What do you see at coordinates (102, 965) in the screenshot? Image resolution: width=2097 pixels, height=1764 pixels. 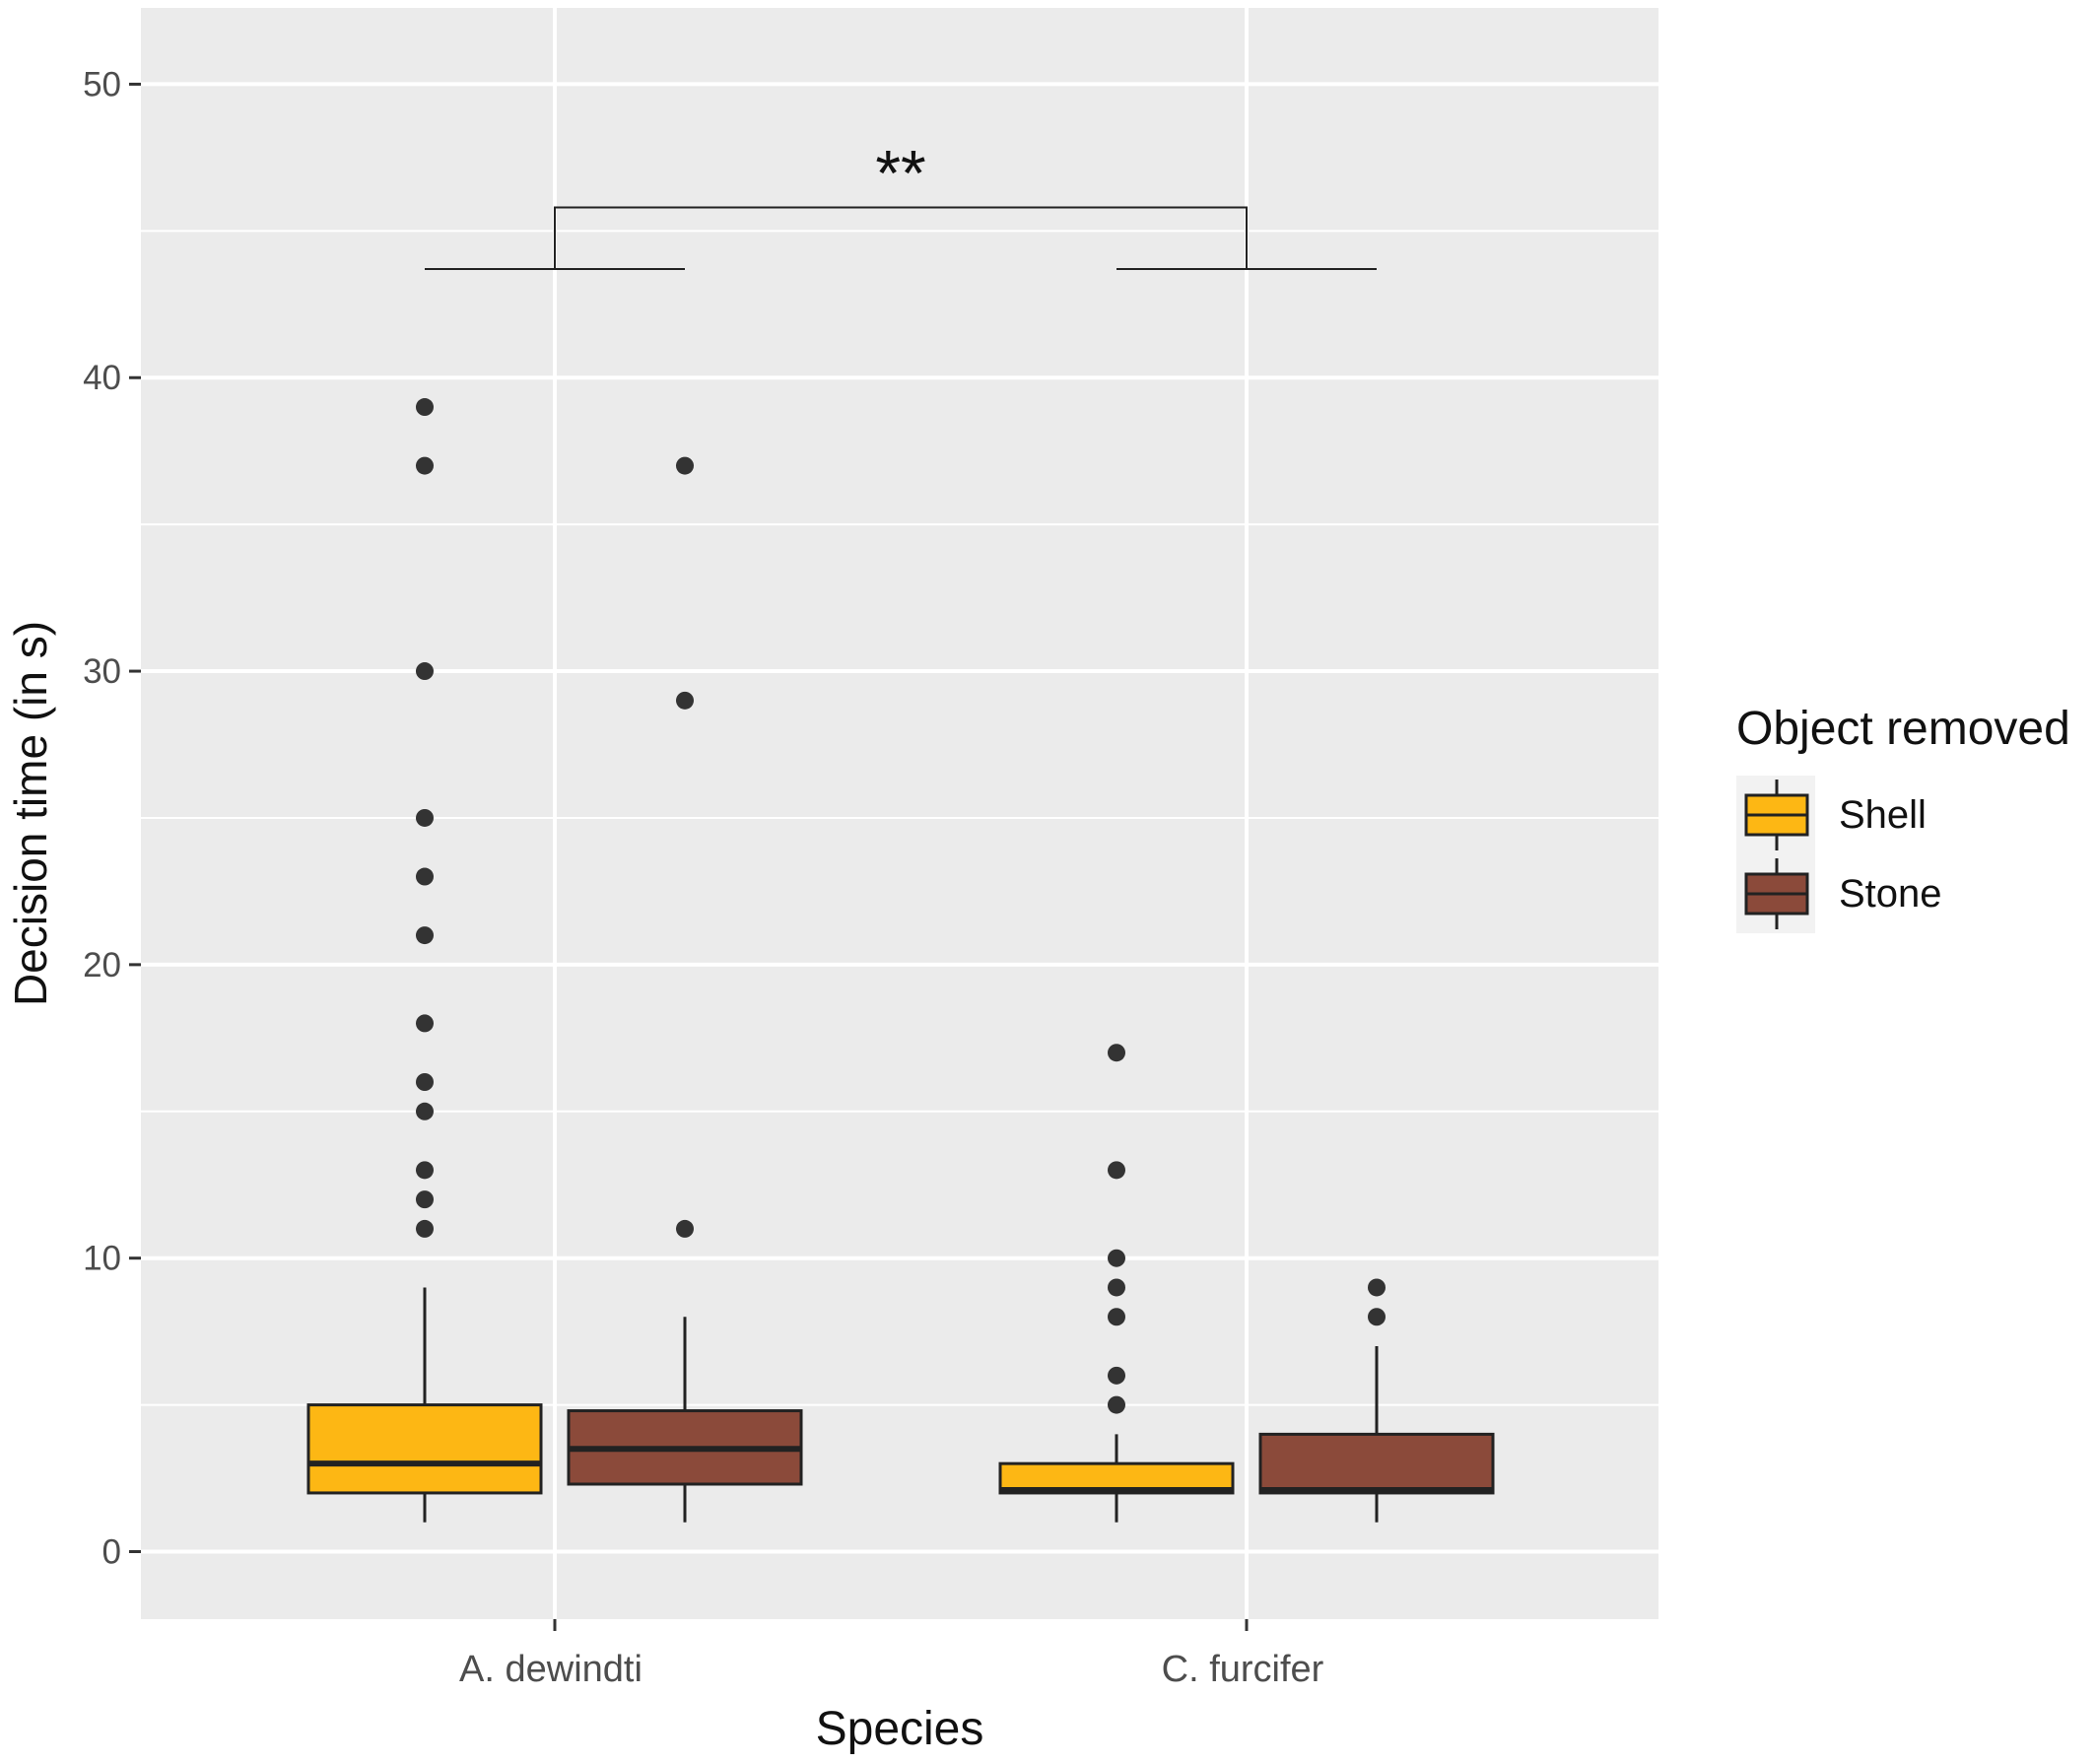 I see `y-tick-label: 20` at bounding box center [102, 965].